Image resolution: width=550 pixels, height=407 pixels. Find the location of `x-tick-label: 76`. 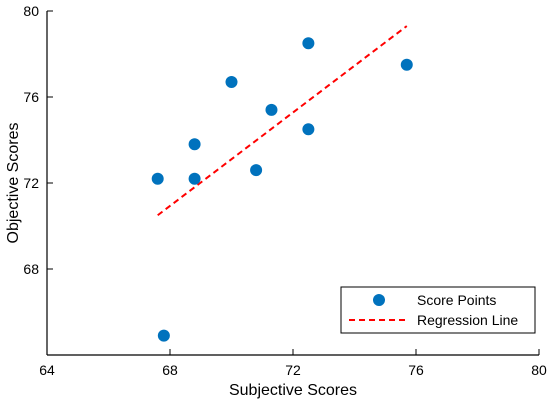

x-tick-label: 76 is located at coordinates (416, 370).